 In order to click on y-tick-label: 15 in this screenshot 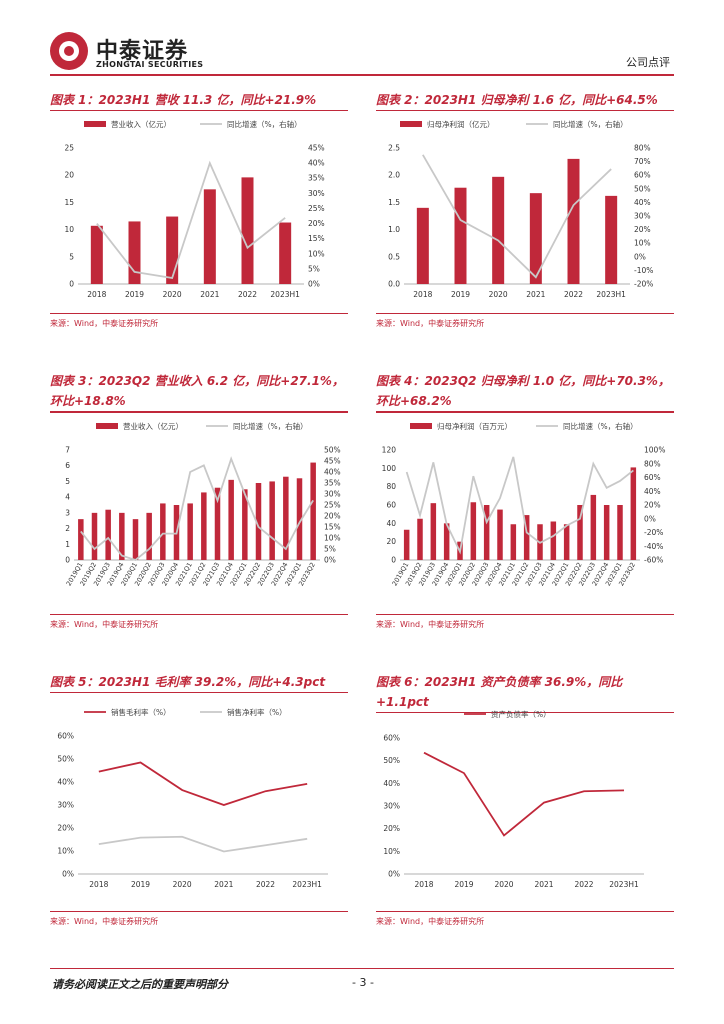, I will do `click(69, 202)`.